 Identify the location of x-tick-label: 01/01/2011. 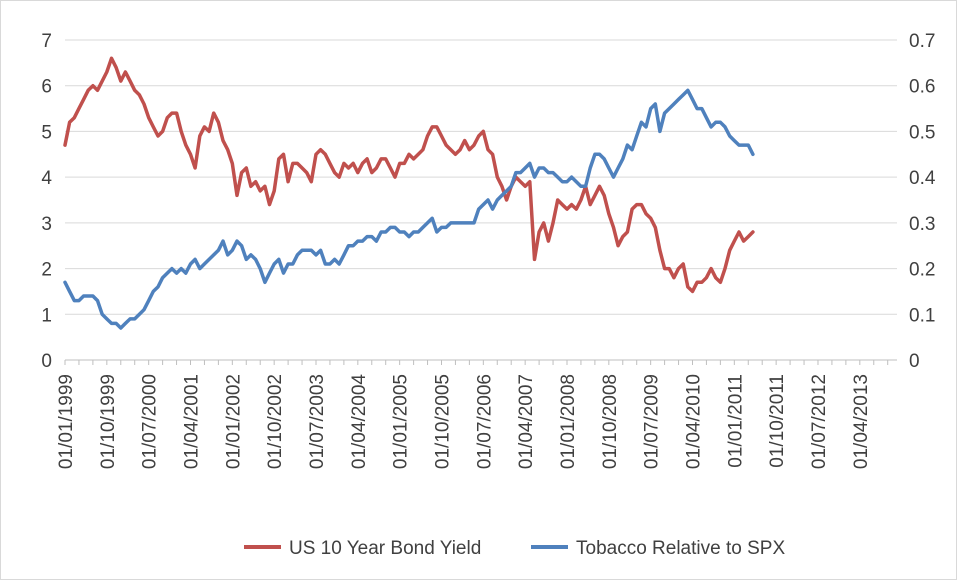
(735, 421).